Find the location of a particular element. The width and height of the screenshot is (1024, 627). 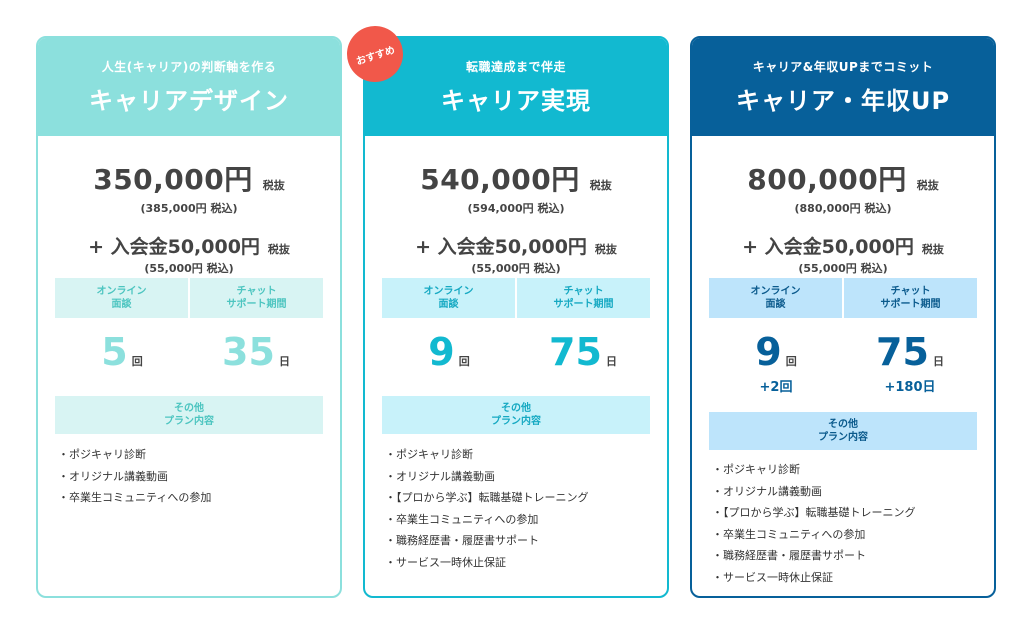

plan-subtitle: 転職達成まで伴走 is located at coordinates (515, 67).